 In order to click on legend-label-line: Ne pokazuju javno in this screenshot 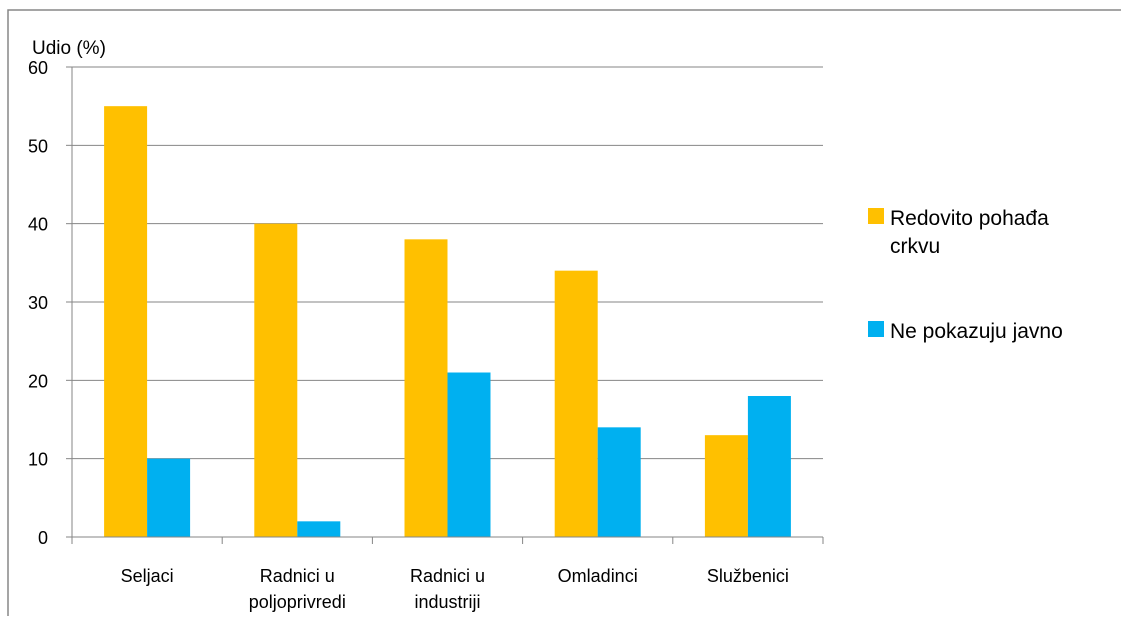, I will do `click(976, 331)`.